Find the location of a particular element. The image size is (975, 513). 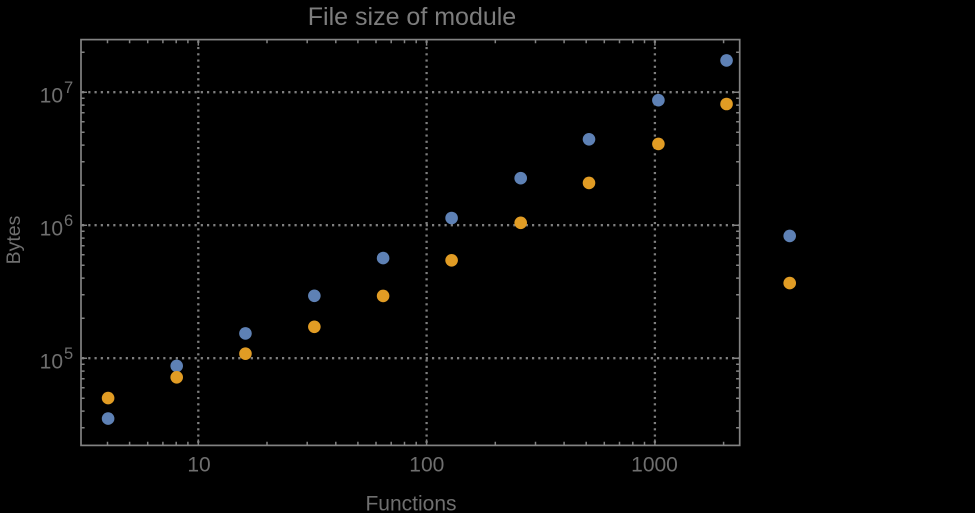

svg-text: Bytes is located at coordinates (14, 239).